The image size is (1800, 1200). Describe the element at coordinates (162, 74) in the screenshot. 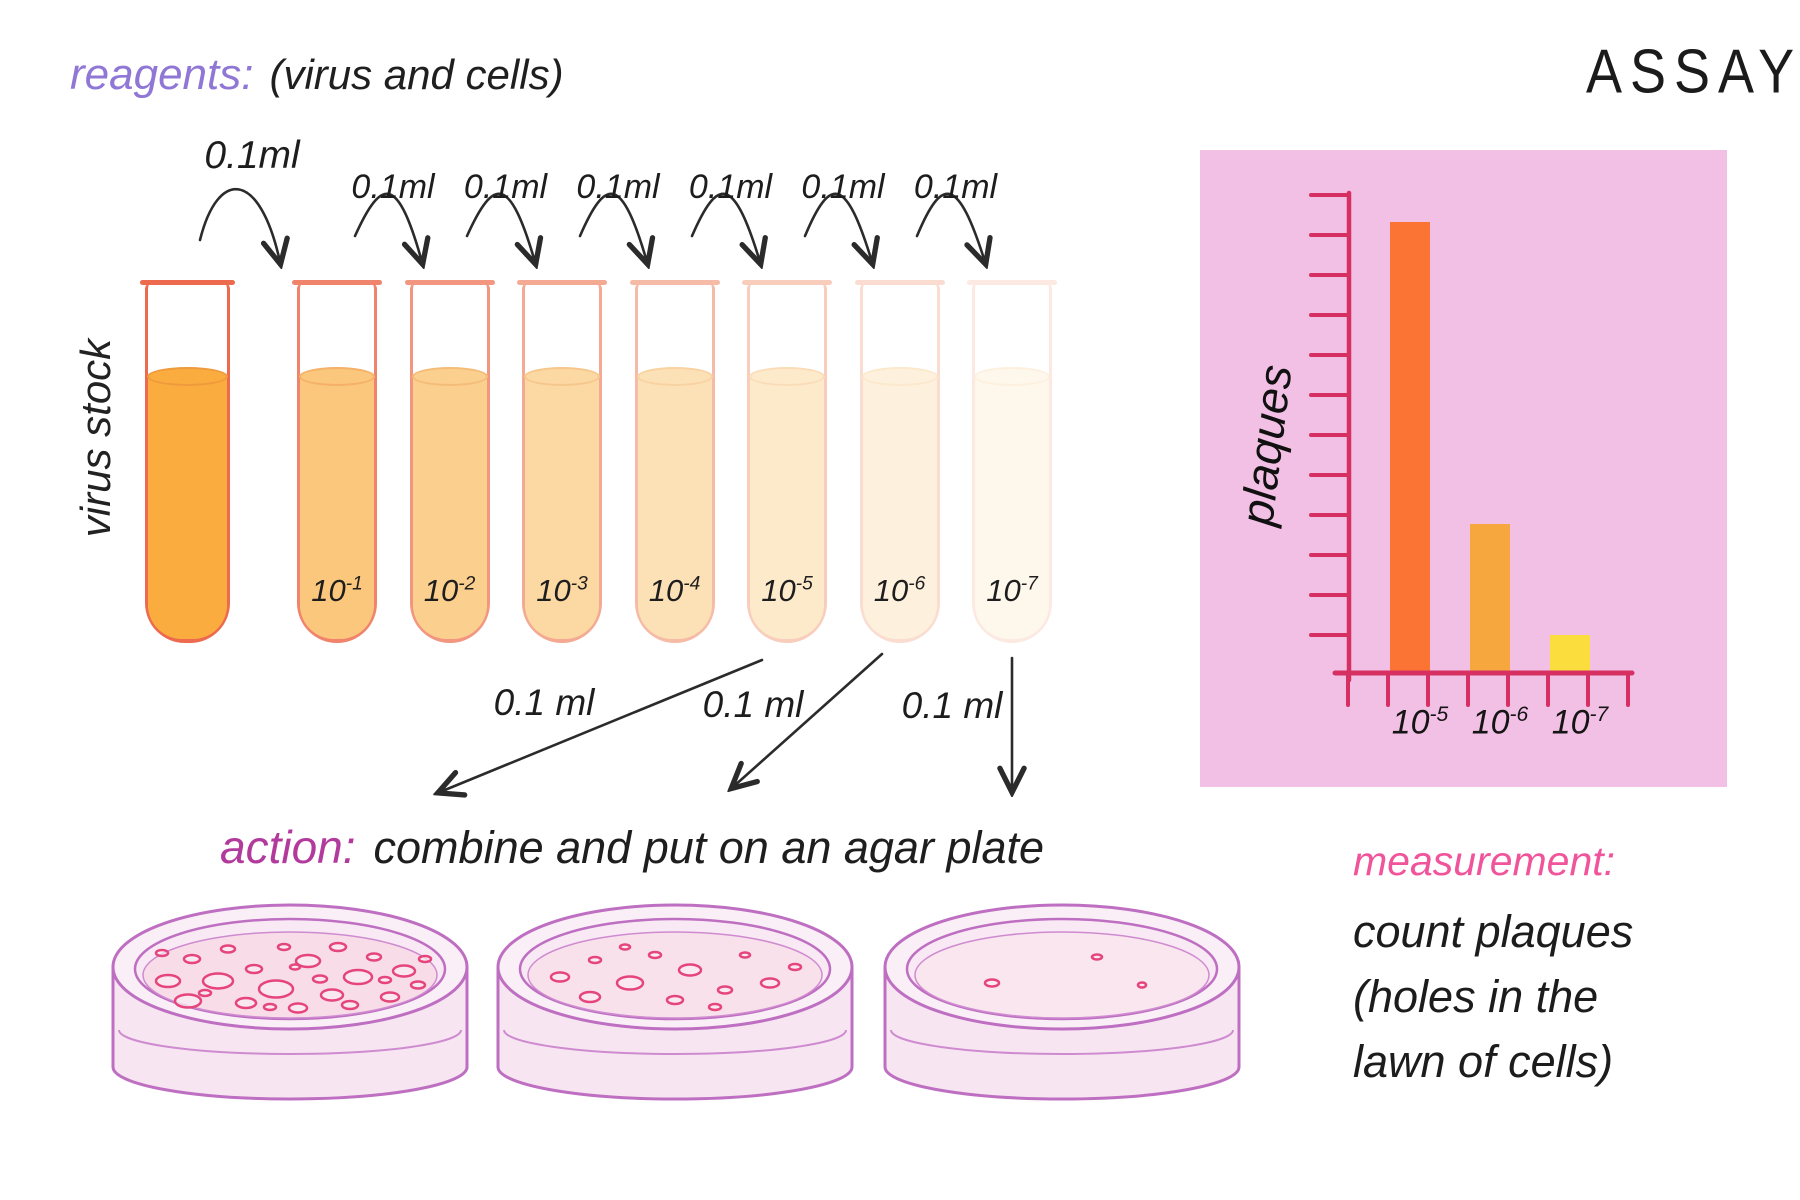

I see `reagents-label: reagents:` at that location.